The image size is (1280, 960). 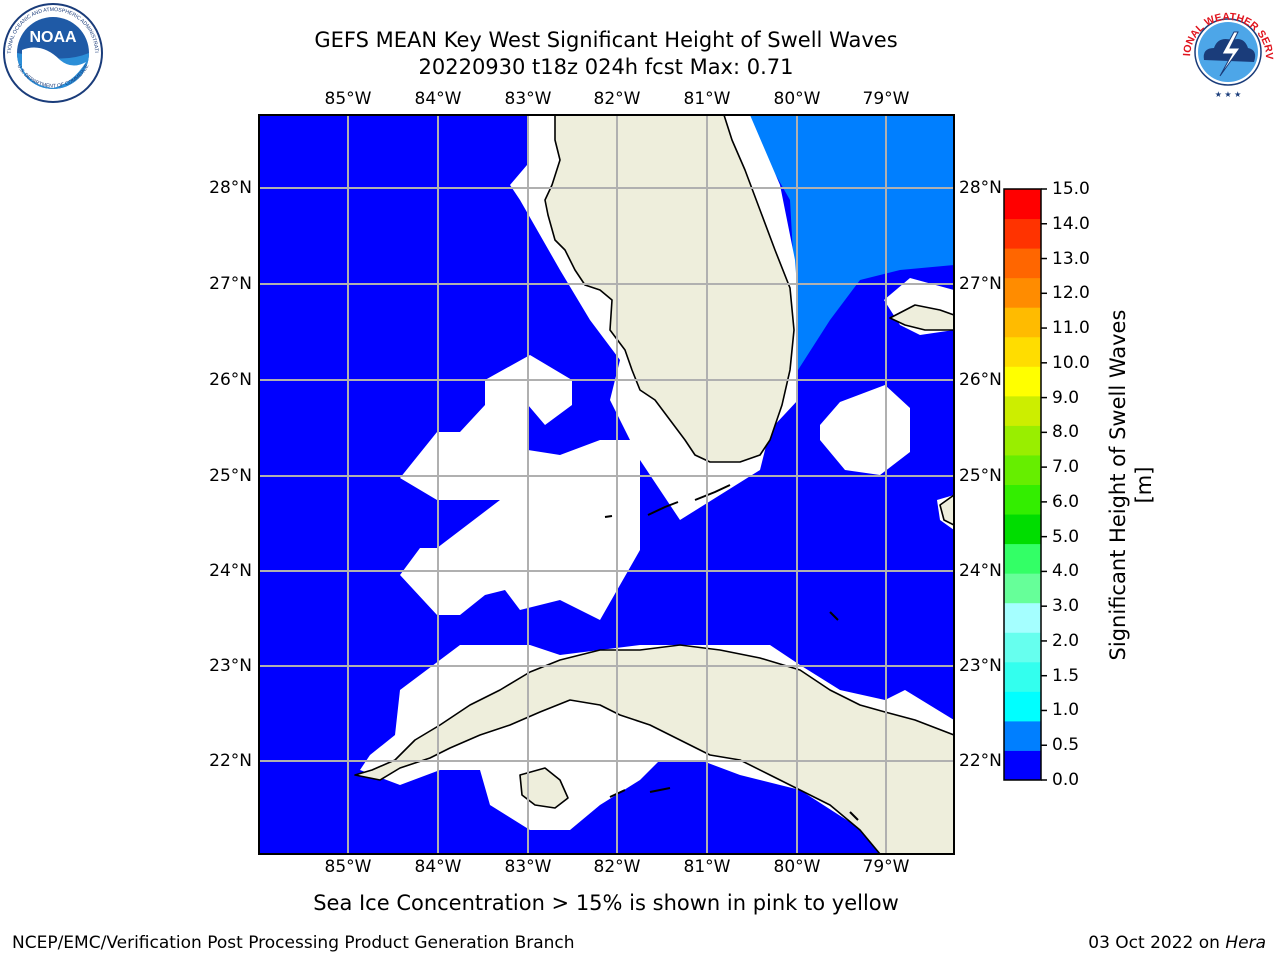 I want to click on colorbar-tick-label: 3.0, so click(x=1066, y=606).